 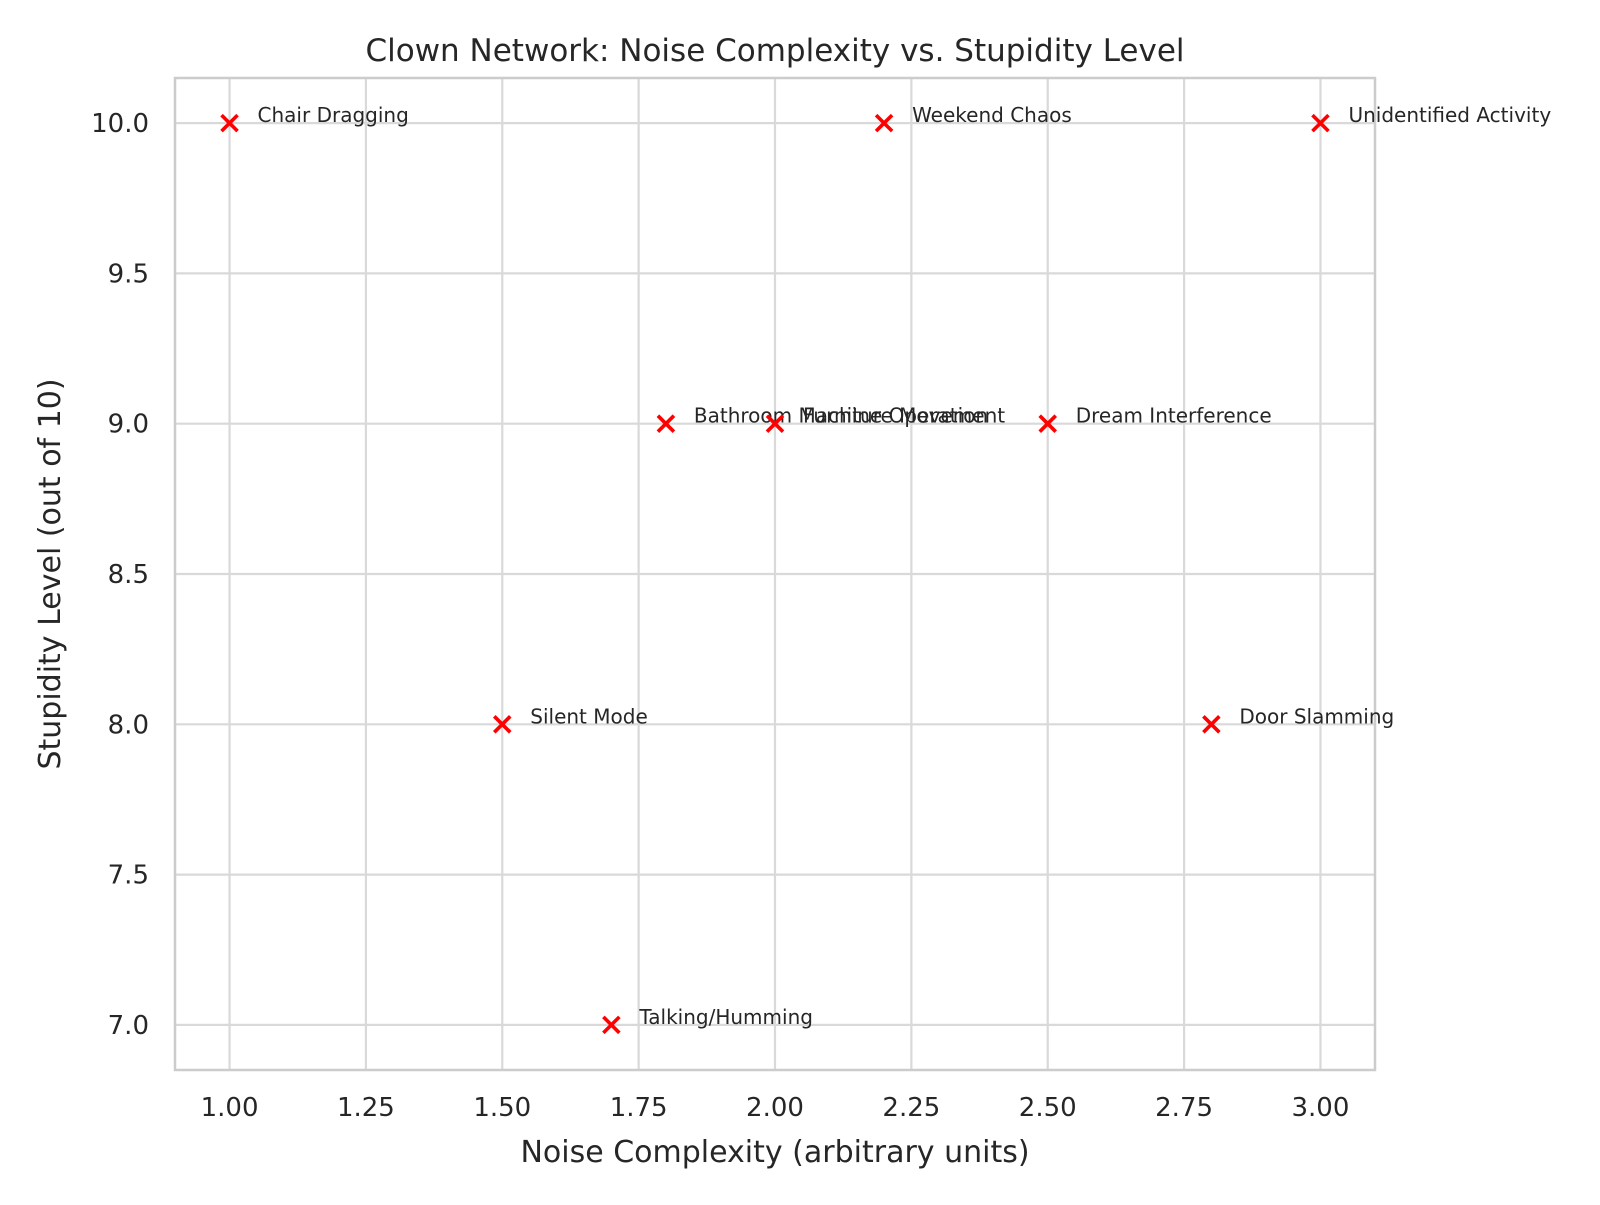 I want to click on x-tick-label: 2.00, so click(x=775, y=1108).